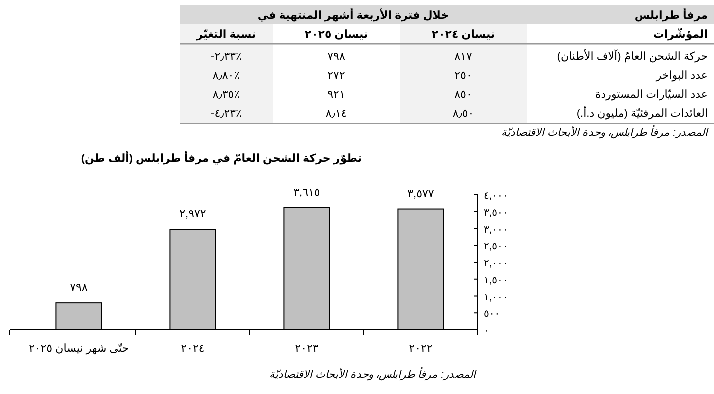  Describe the element at coordinates (193, 214) in the screenshot. I see `data-label: ٢,٩٧٢` at that location.